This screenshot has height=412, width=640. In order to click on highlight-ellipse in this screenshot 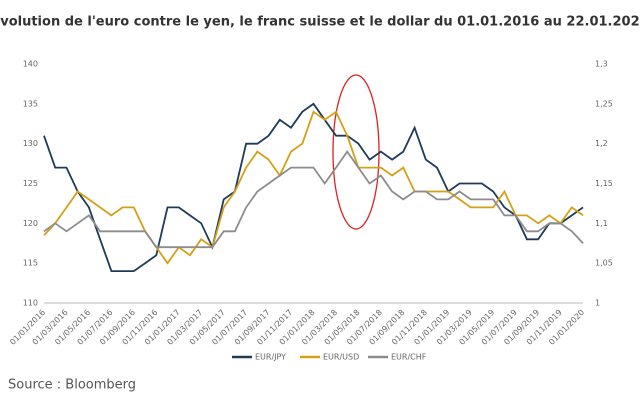, I will do `click(356, 152)`.